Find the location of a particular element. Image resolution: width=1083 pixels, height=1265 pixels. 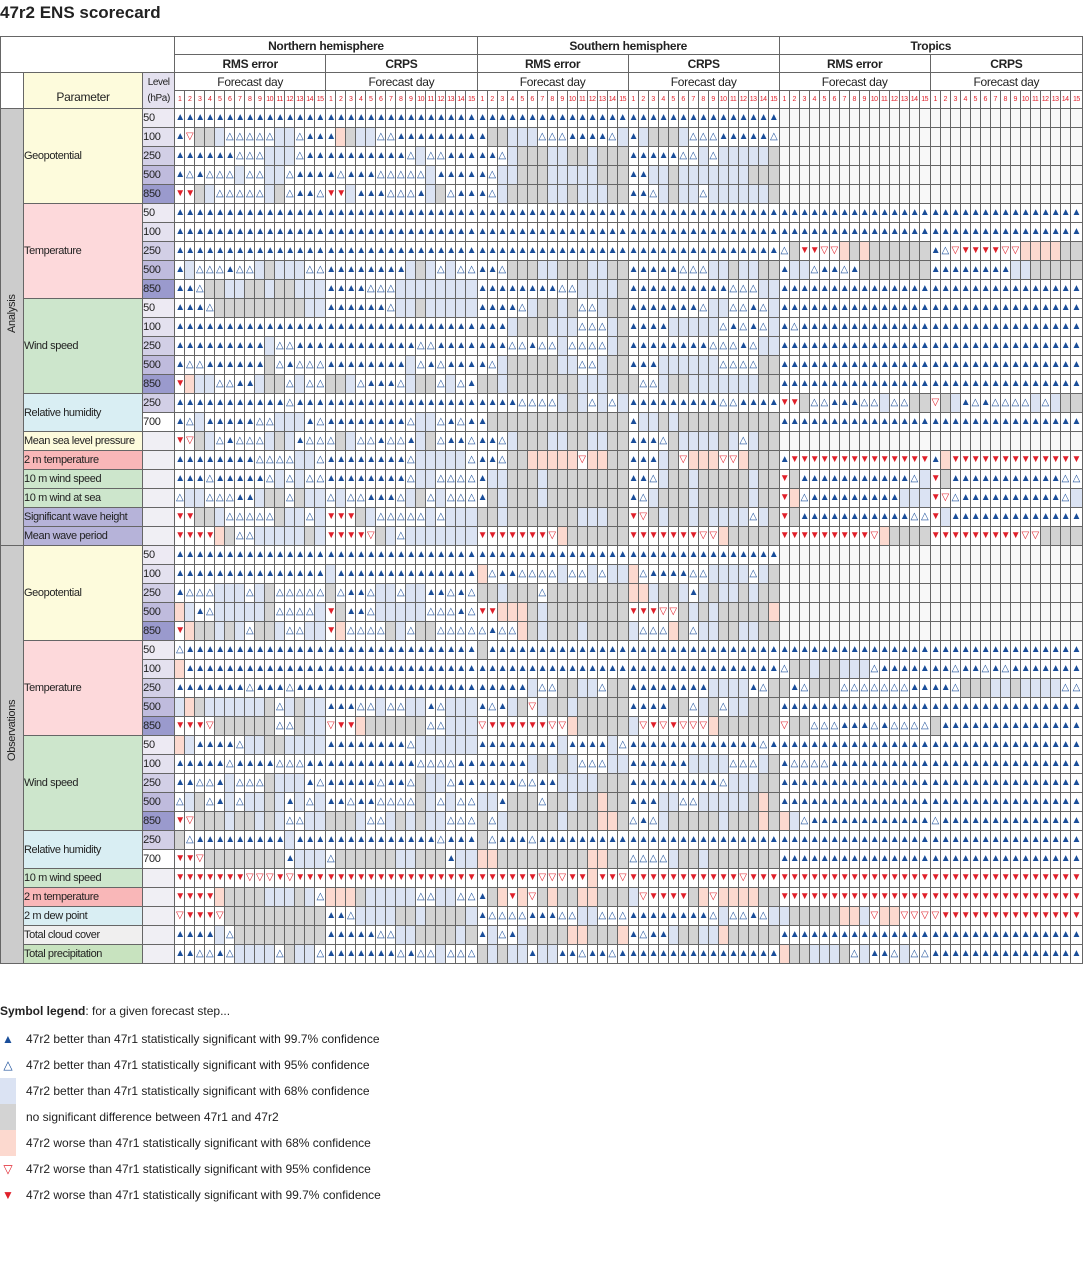

level-cell: 250 is located at coordinates (159, 688).